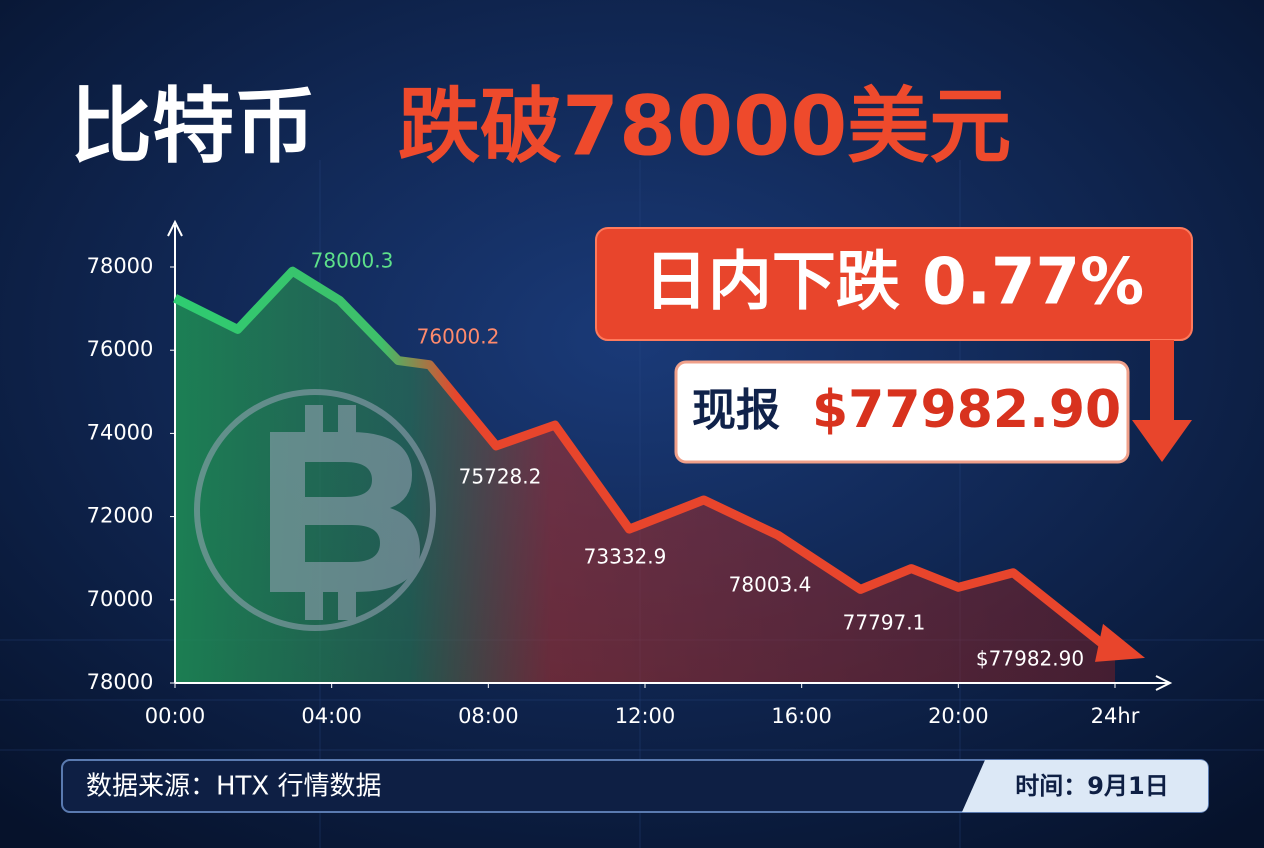  Describe the element at coordinates (1030, 659) in the screenshot. I see `annotation: $77982.90` at that location.